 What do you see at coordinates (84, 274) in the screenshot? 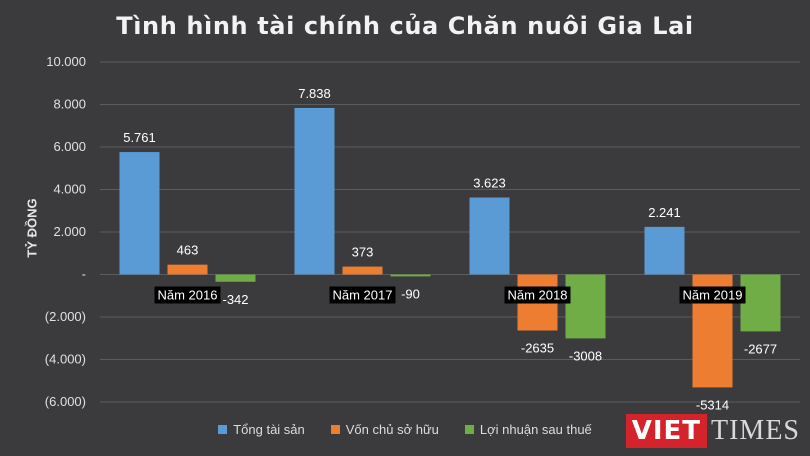
I see `y-tick-label: -` at bounding box center [84, 274].